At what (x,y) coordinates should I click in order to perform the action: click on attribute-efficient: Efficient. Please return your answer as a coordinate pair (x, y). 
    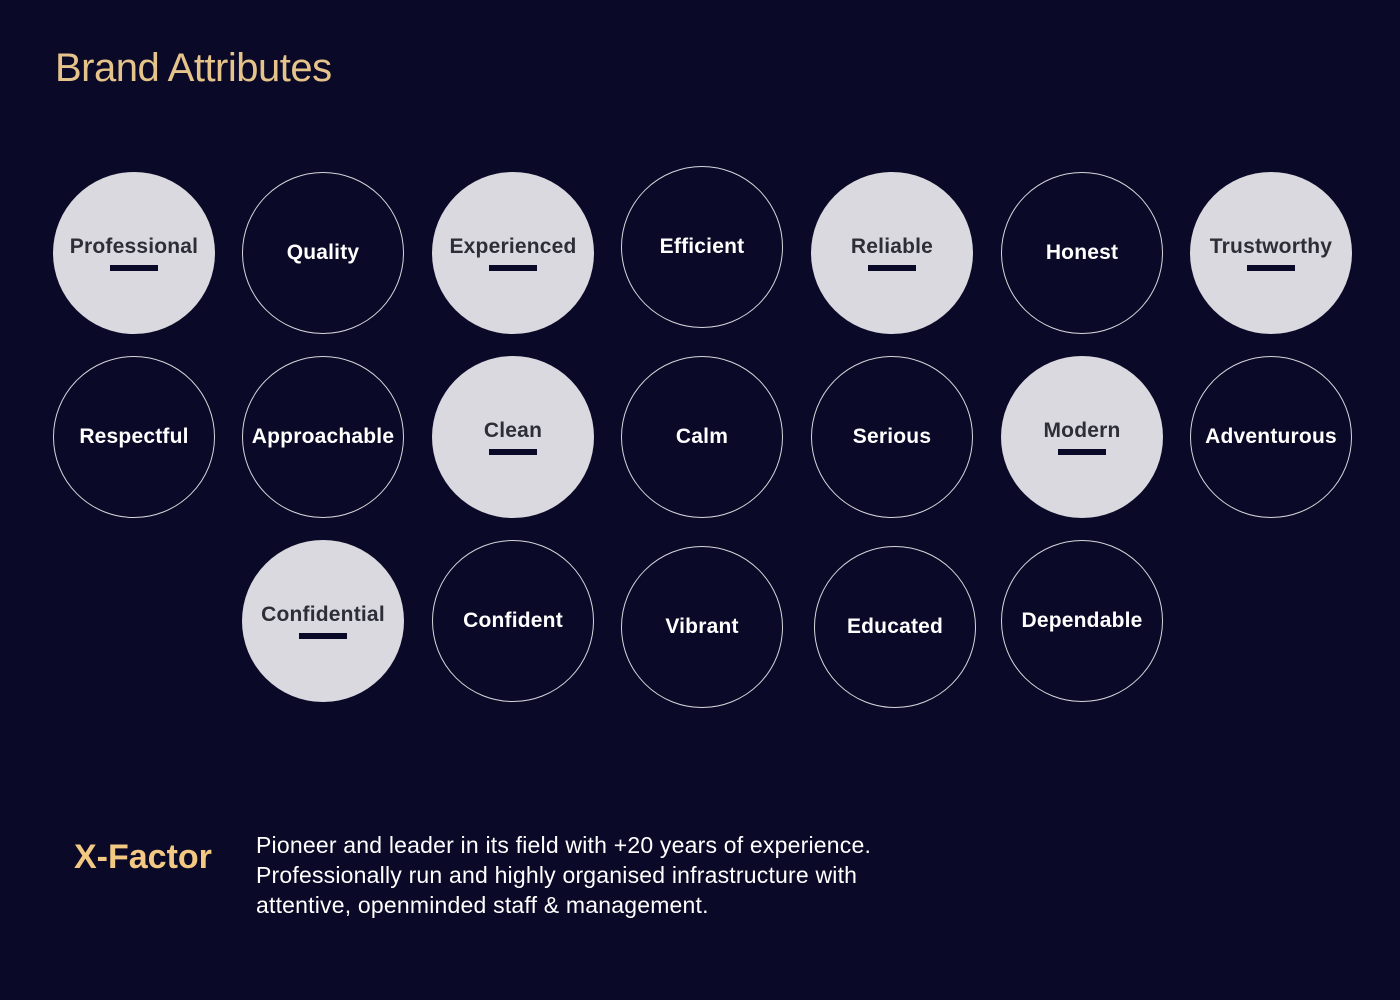
    Looking at the image, I should click on (702, 247).